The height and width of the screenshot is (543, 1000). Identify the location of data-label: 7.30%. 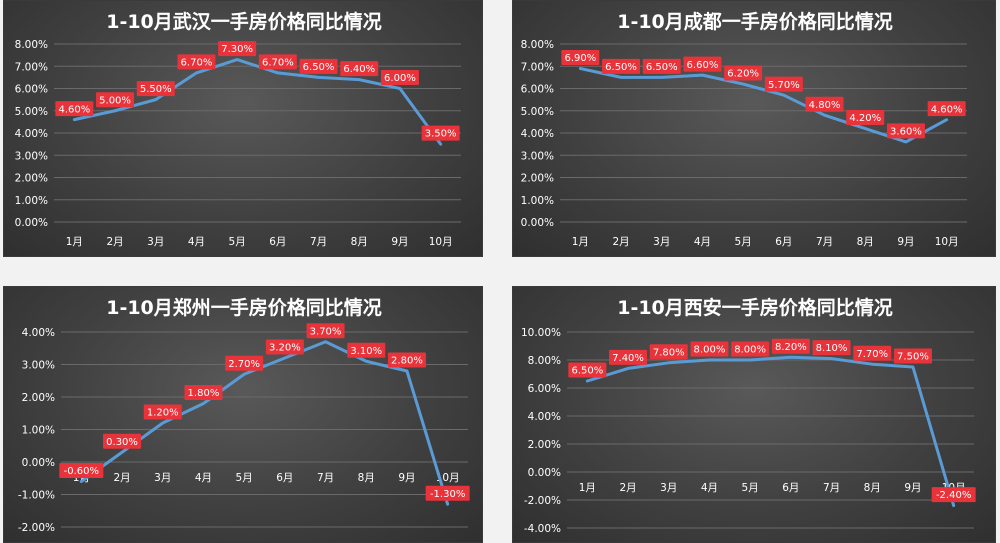
(237, 49).